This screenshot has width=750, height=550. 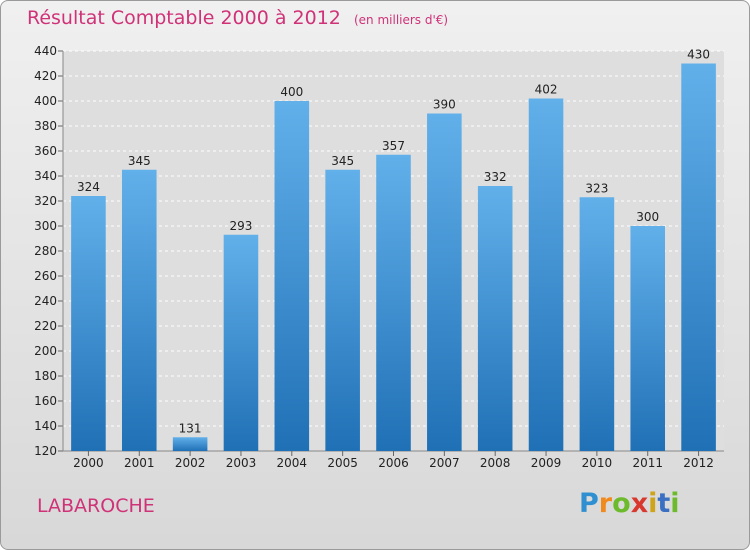 What do you see at coordinates (139, 310) in the screenshot?
I see `bar-2001` at bounding box center [139, 310].